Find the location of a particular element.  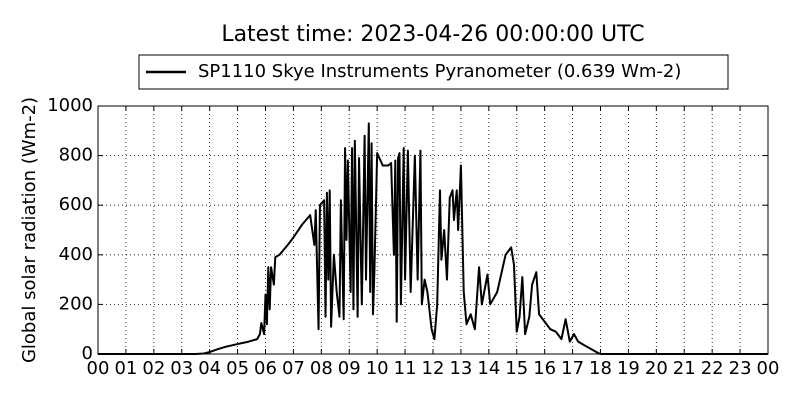

y-tick-label: 1000 is located at coordinates (70, 105).